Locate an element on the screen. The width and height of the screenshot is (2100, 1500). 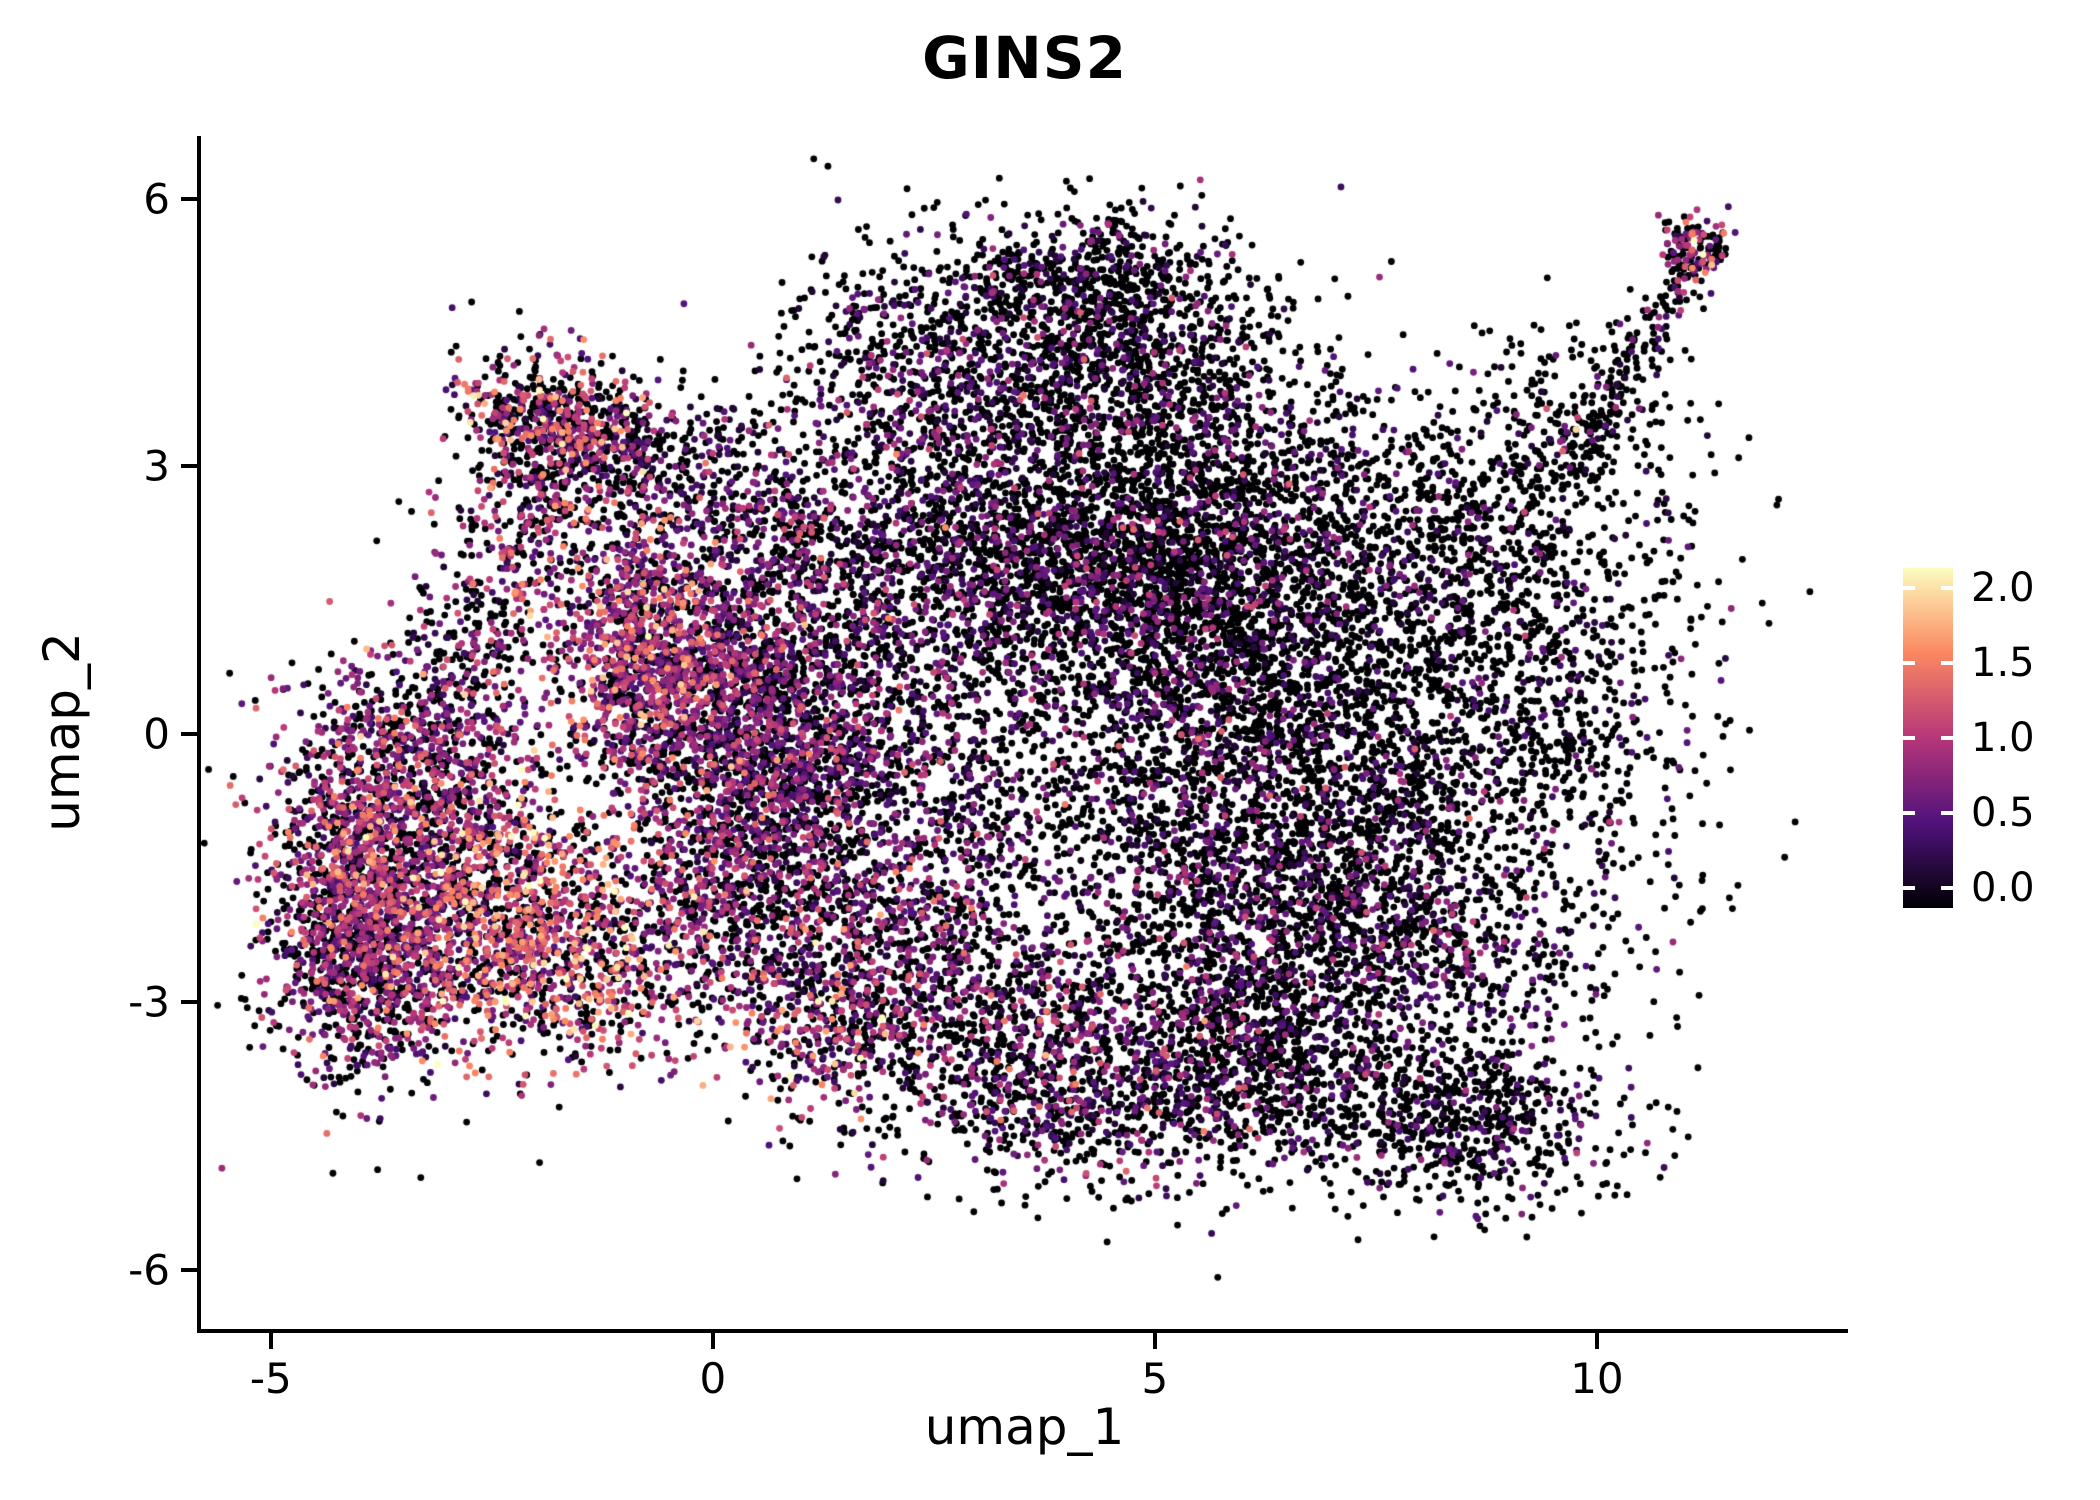
x-axis-line is located at coordinates (1022, 1331).